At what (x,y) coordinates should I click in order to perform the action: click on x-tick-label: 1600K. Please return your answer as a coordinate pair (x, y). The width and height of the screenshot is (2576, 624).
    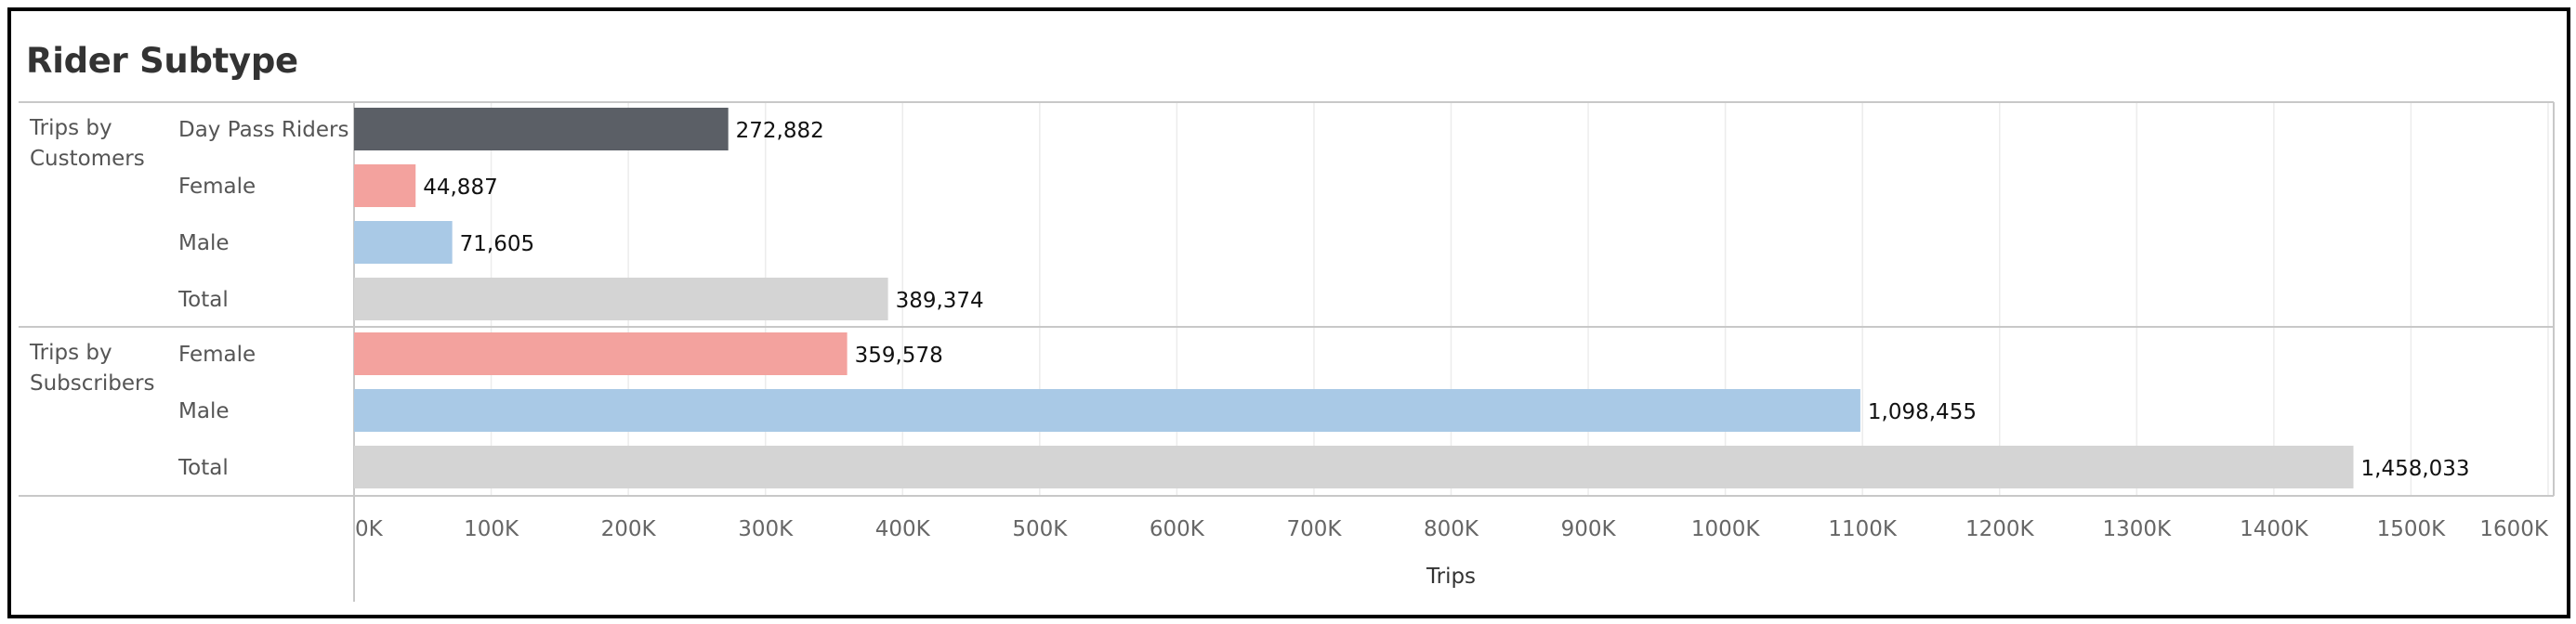
    Looking at the image, I should click on (2514, 529).